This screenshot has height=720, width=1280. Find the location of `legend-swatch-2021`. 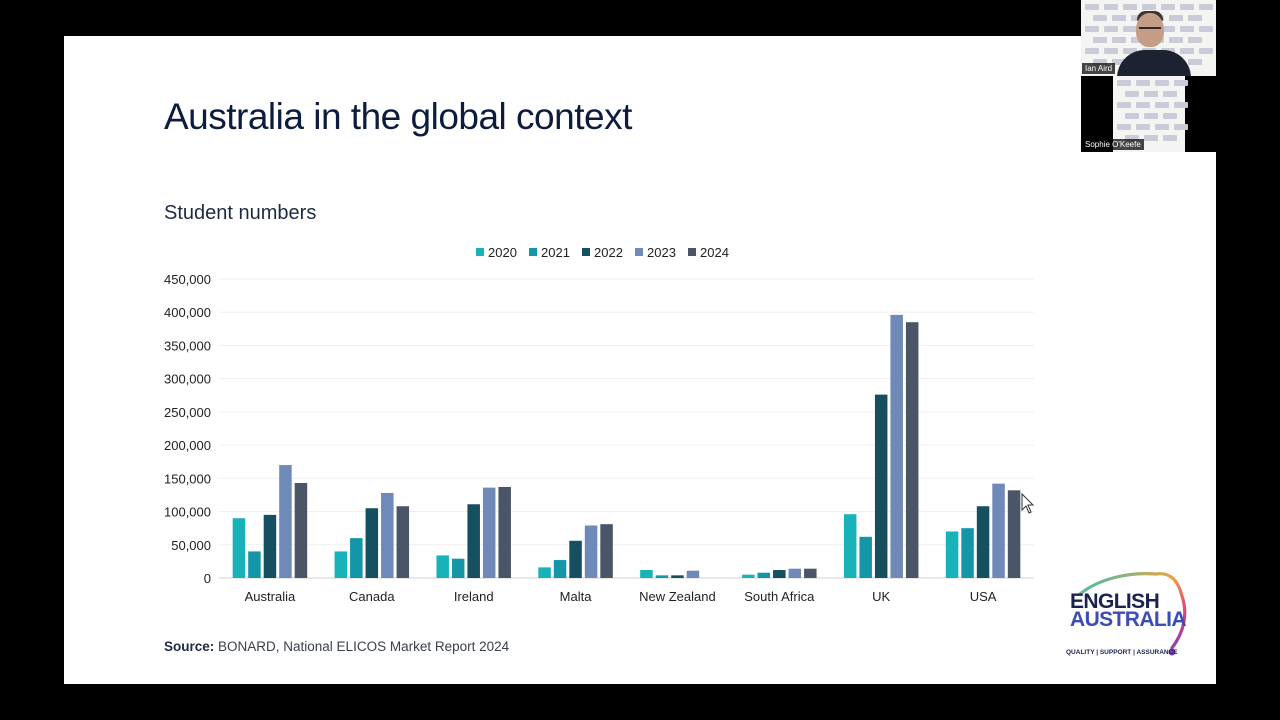

legend-swatch-2021 is located at coordinates (533, 252).